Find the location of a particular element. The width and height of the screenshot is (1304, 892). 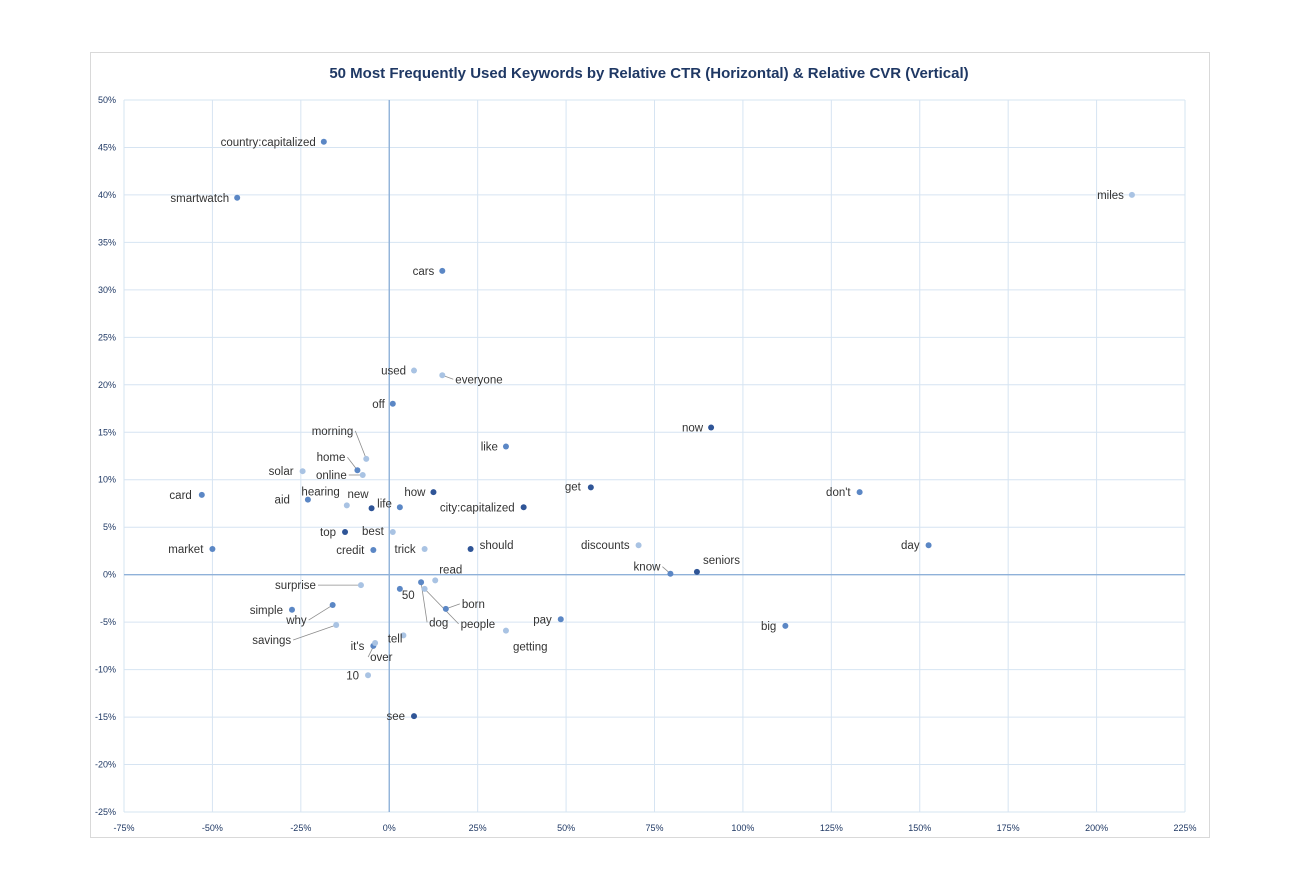

x-tick-label: 50% is located at coordinates (566, 828).